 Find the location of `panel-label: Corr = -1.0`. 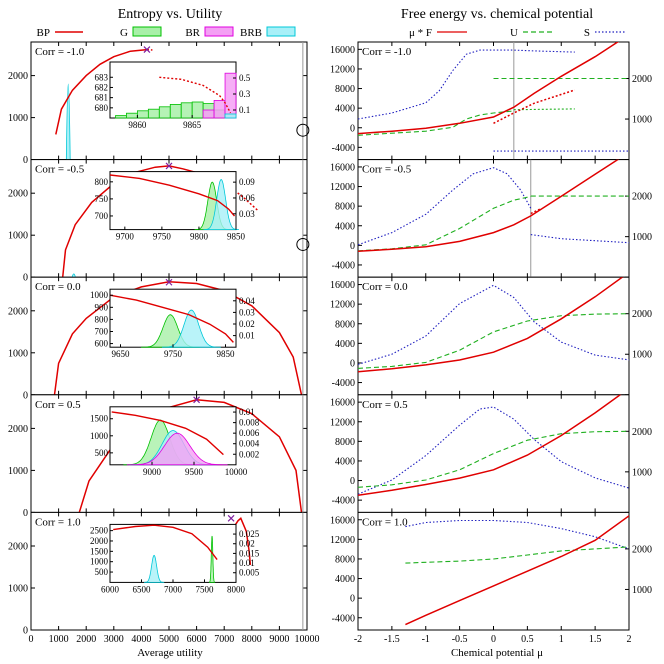

panel-label: Corr = -1.0 is located at coordinates (387, 52).